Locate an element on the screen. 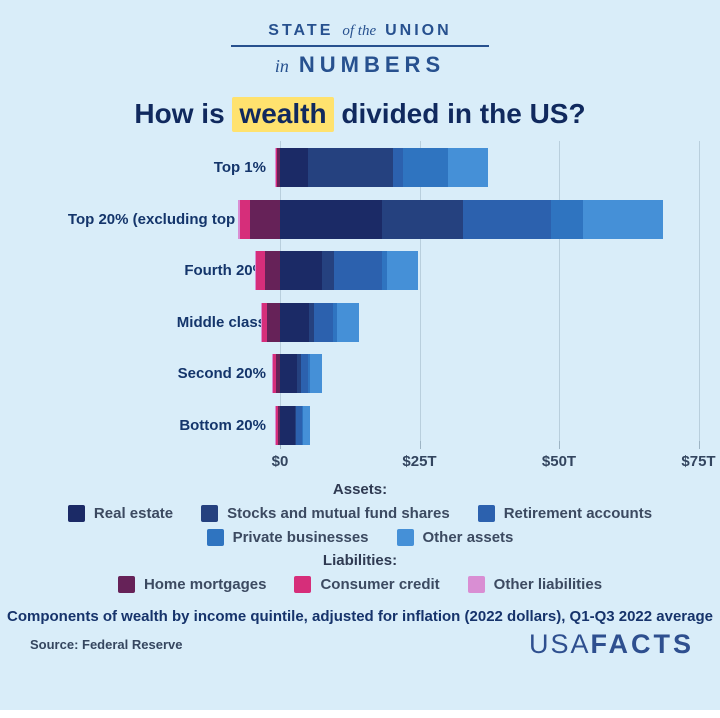  tick-mark-$25T is located at coordinates (420, 445).